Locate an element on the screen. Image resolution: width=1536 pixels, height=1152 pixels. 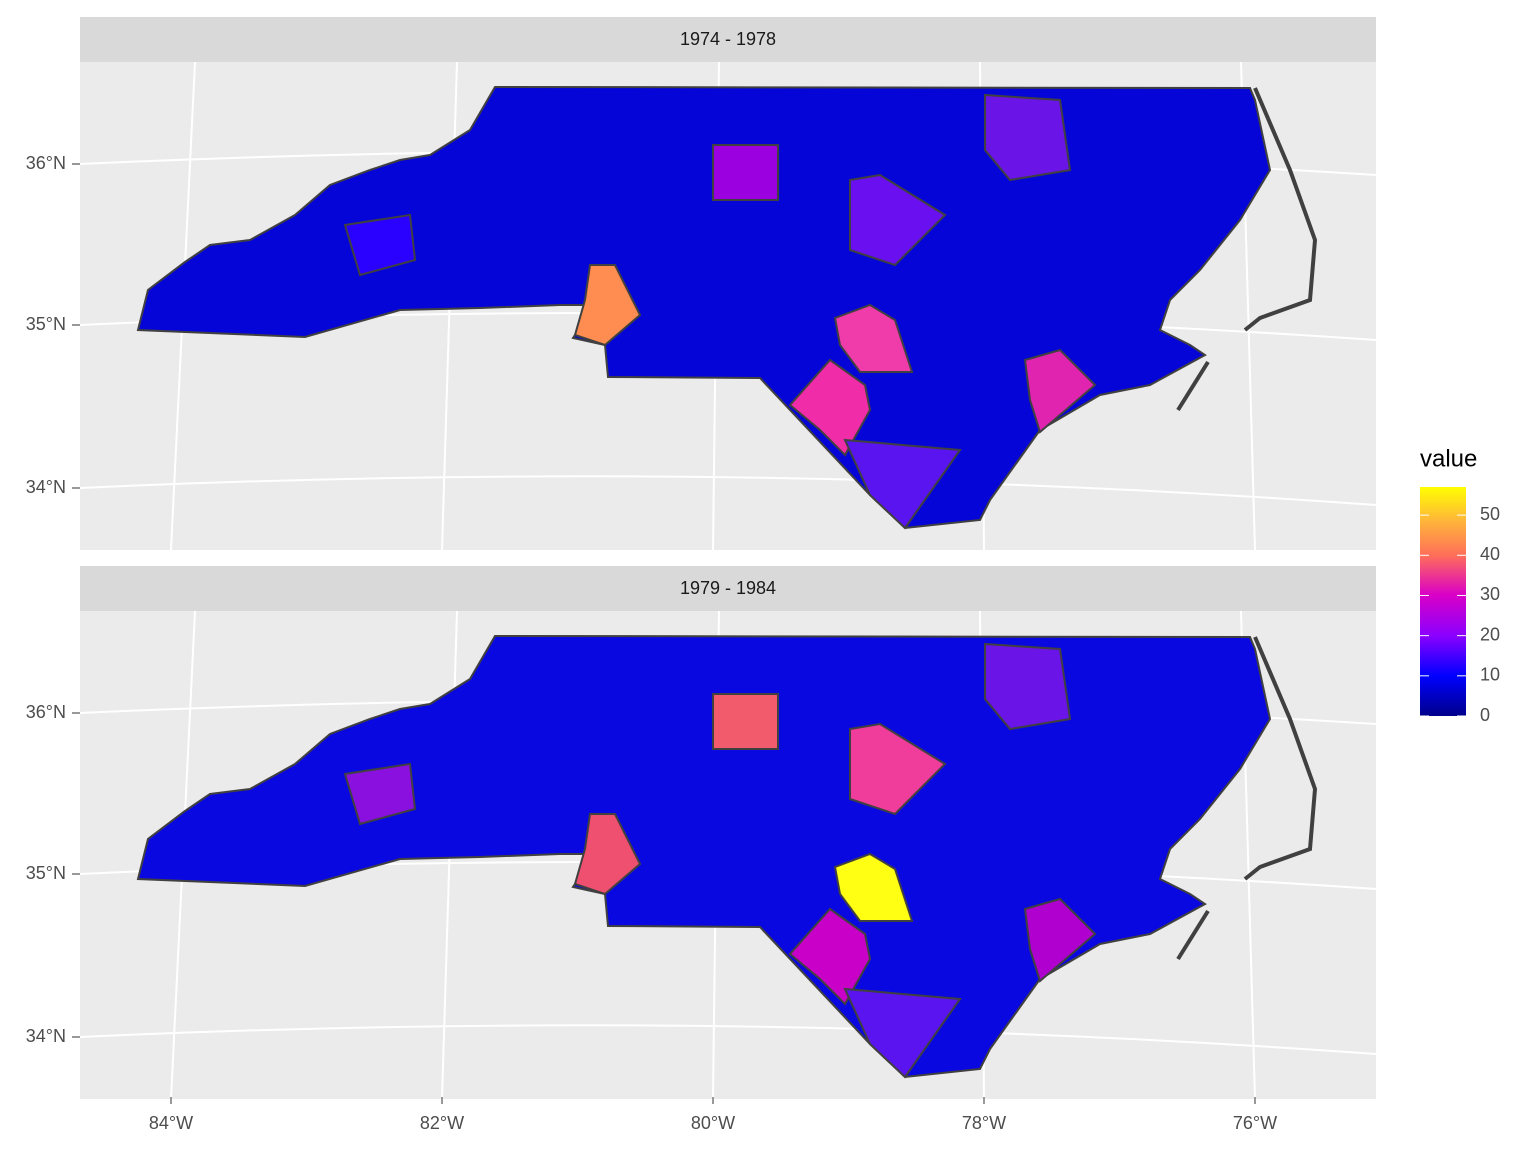
x-axis-label: 82°W is located at coordinates (442, 1123).